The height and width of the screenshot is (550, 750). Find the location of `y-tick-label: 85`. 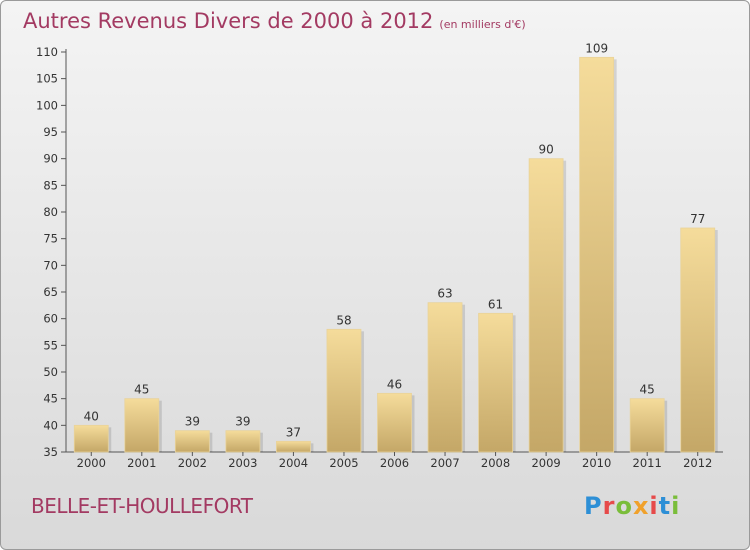

y-tick-label: 85 is located at coordinates (50, 185).